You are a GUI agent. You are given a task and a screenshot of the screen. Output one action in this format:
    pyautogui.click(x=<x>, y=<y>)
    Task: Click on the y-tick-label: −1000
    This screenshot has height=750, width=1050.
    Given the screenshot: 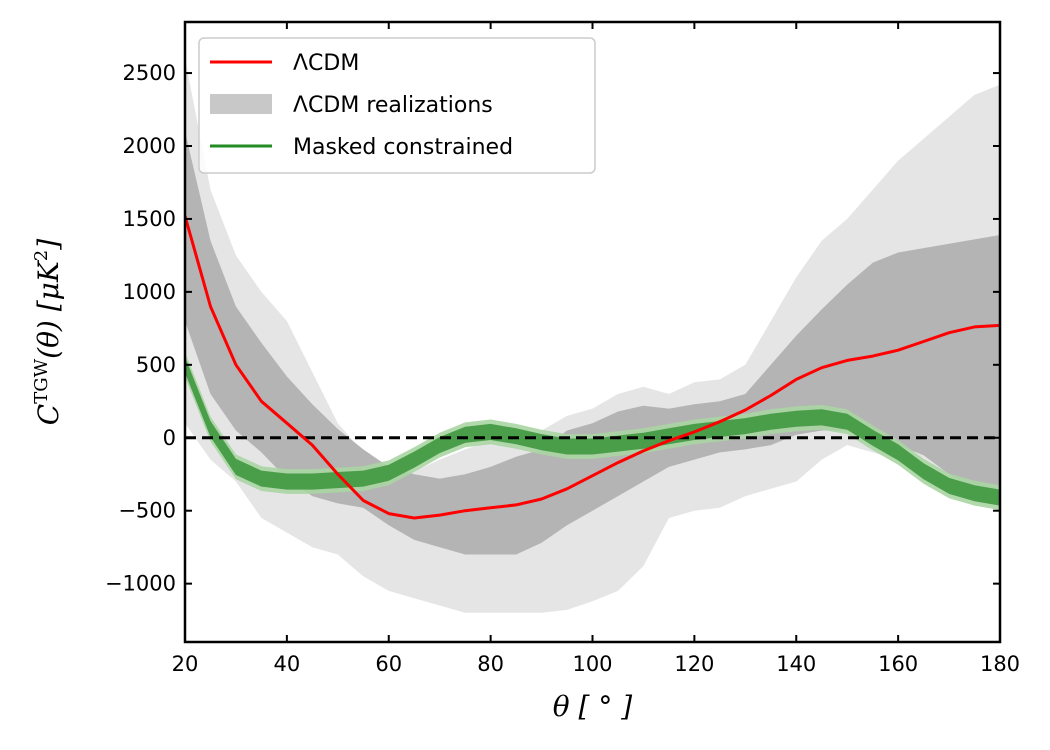 What is the action you would take?
    pyautogui.click(x=140, y=584)
    